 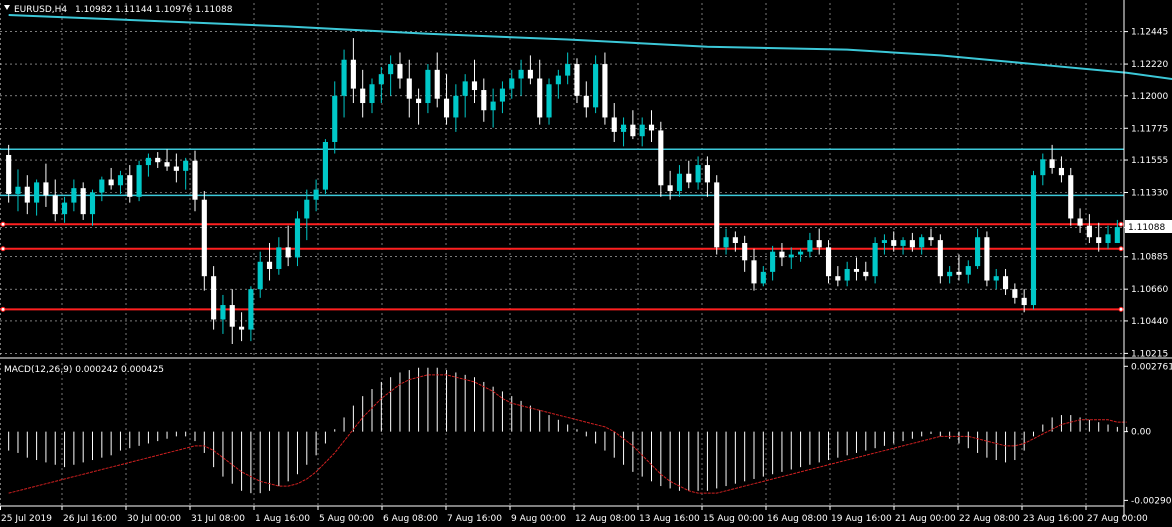 What do you see at coordinates (1149, 290) in the screenshot?
I see `price-tick-label: 1.10660` at bounding box center [1149, 290].